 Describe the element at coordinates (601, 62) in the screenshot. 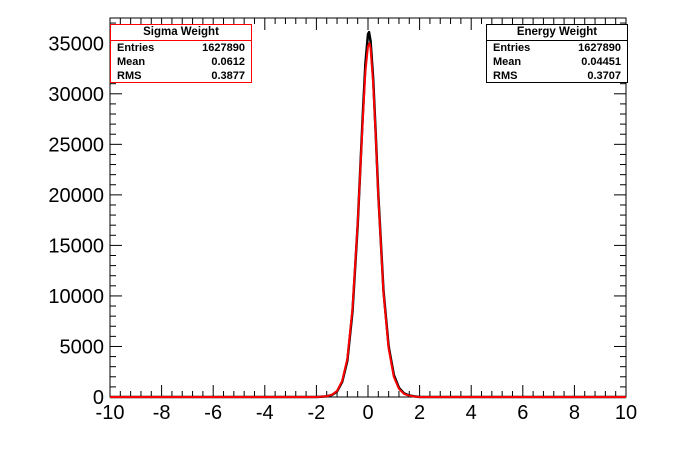

I see `energy-mean-value: 0.04451` at that location.